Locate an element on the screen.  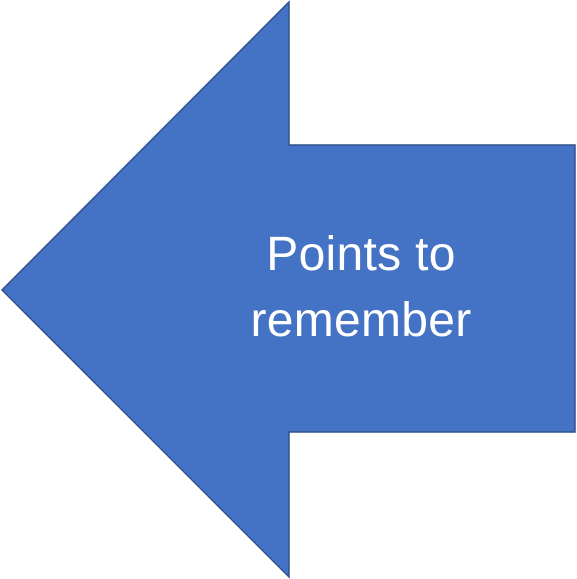
arrow-label: Points to remember is located at coordinates (361, 288).